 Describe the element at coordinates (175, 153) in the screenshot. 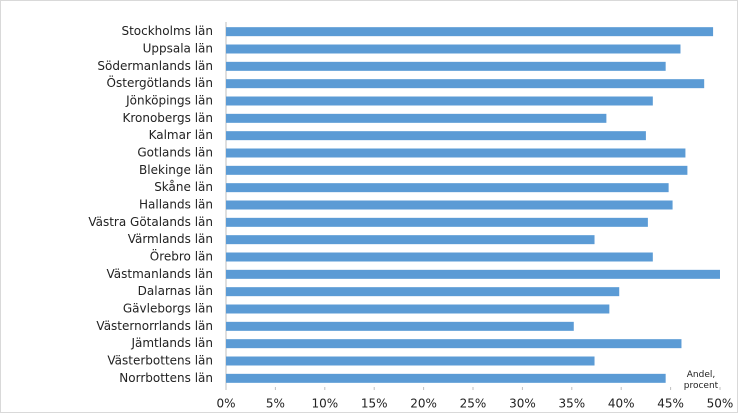

I see `y-tick-label: Gotlands län` at that location.